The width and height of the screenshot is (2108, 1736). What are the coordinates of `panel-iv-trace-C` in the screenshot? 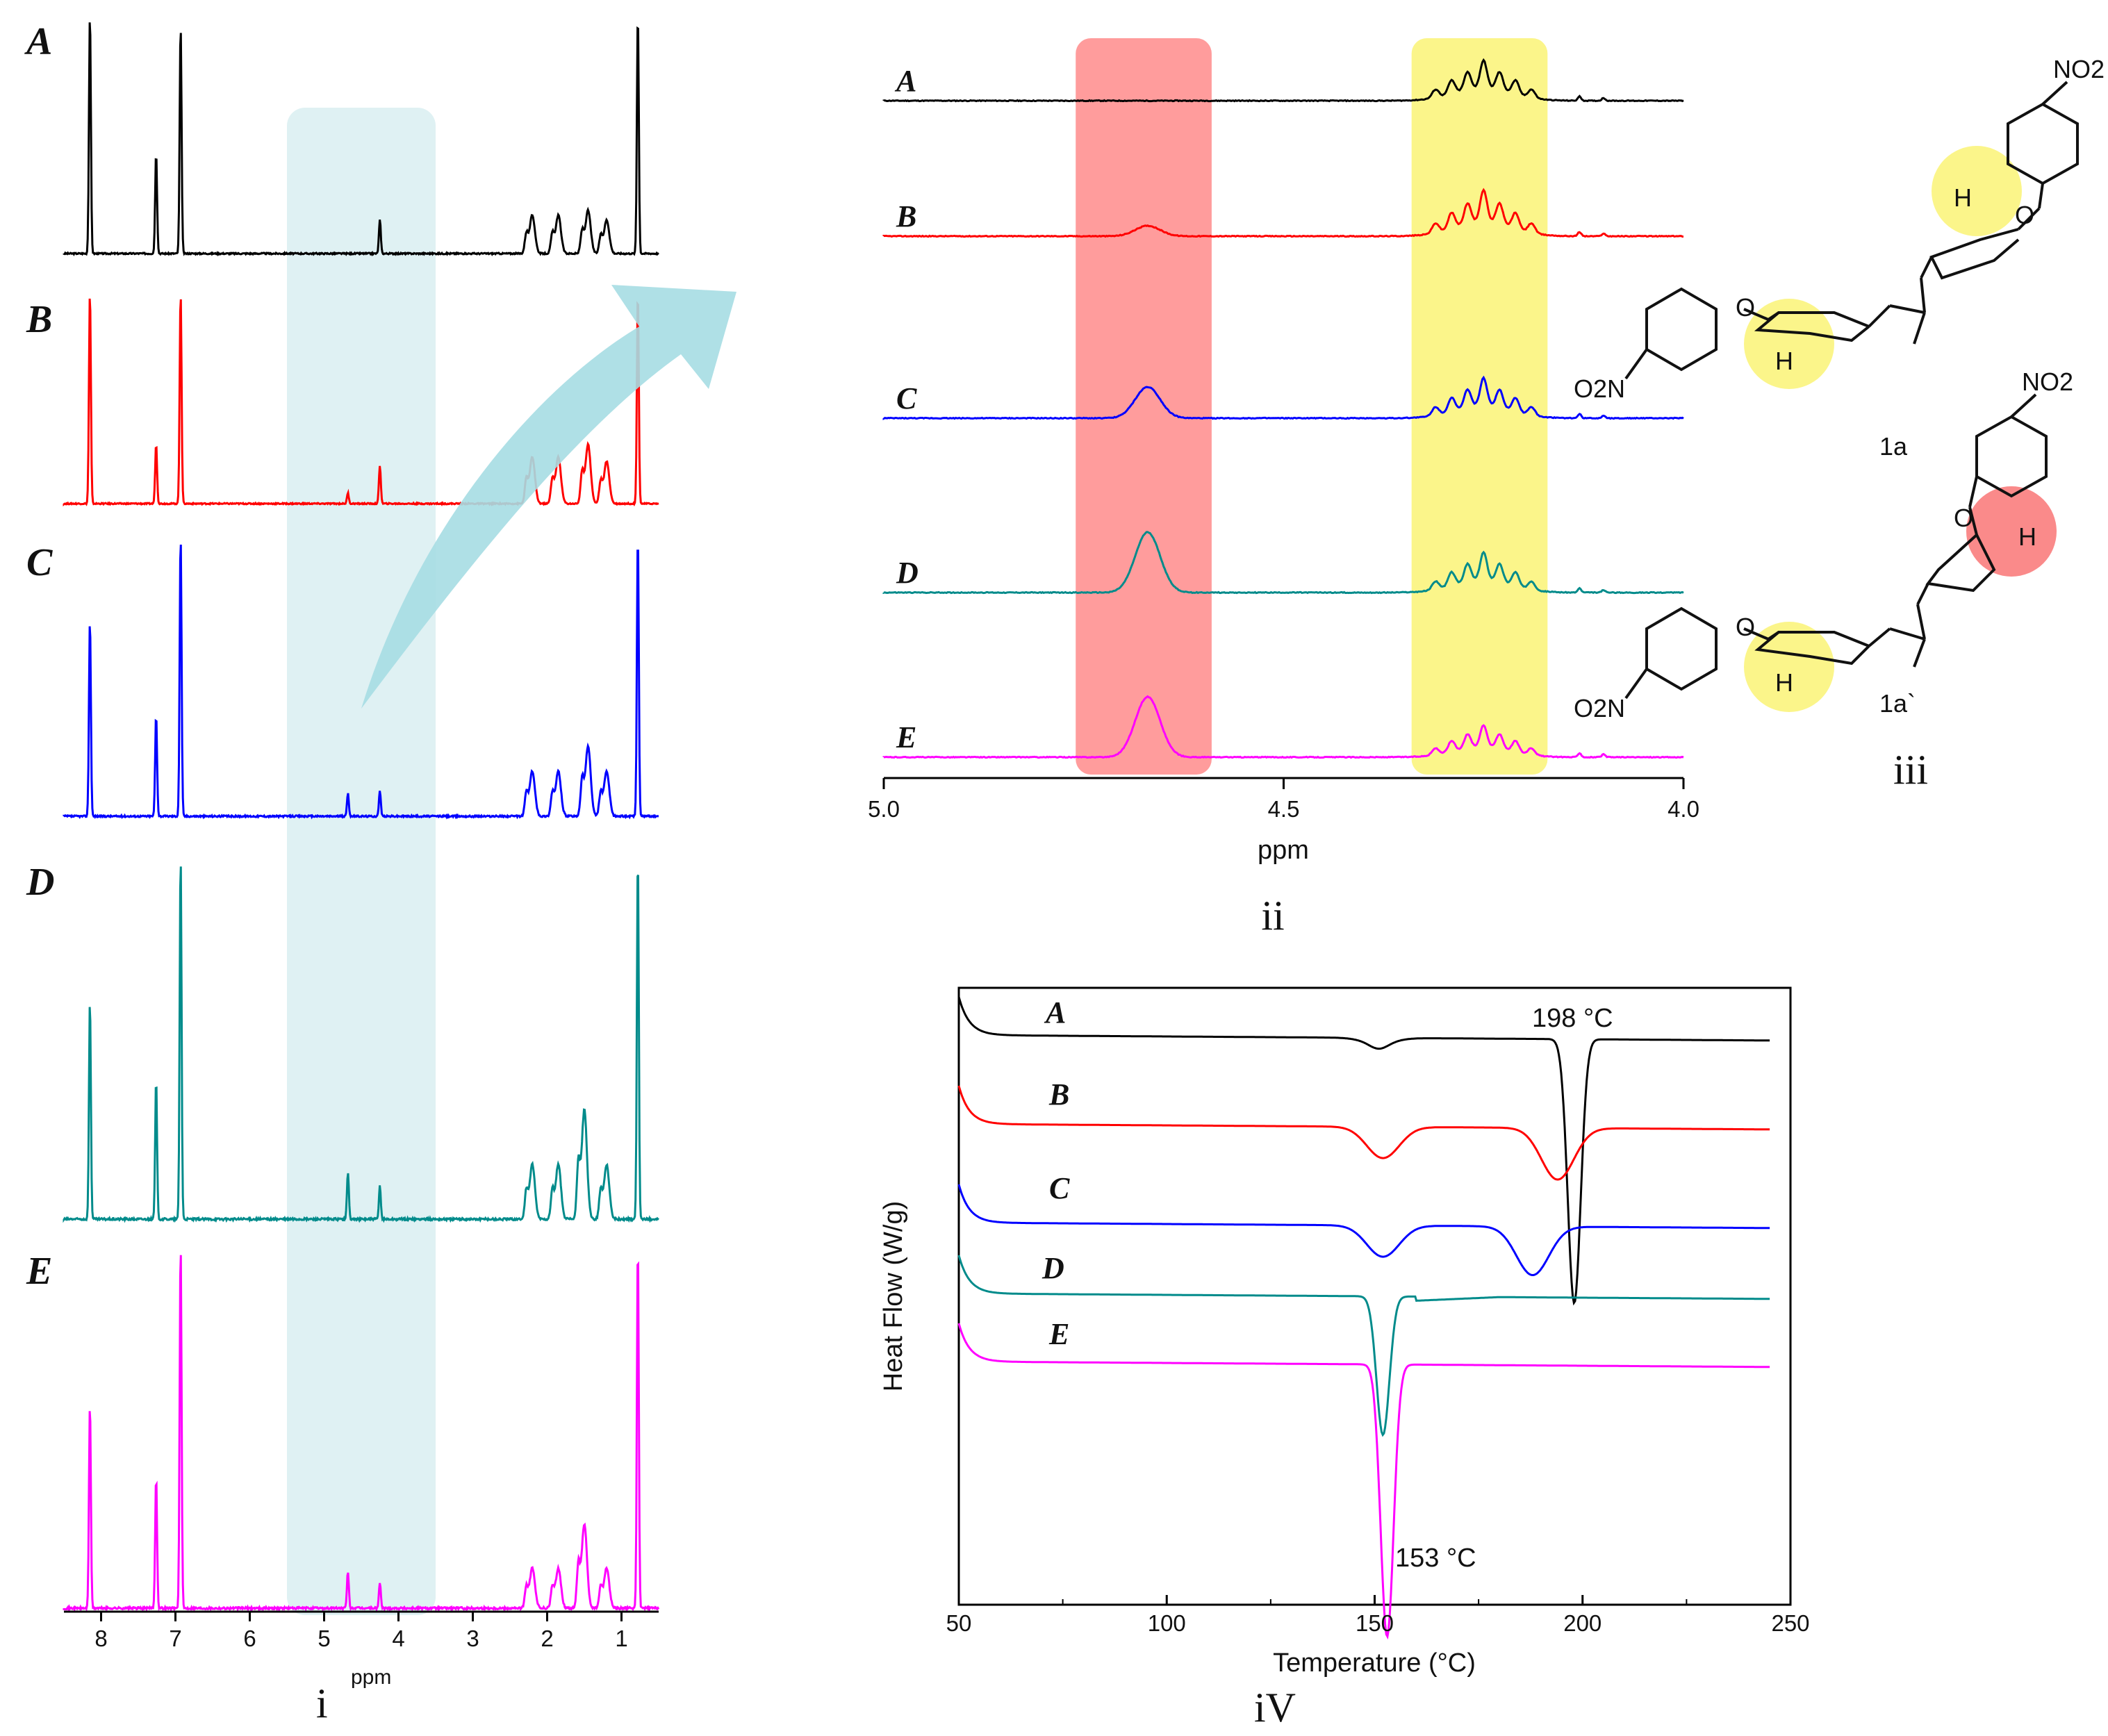 It's located at (1363, 1230).